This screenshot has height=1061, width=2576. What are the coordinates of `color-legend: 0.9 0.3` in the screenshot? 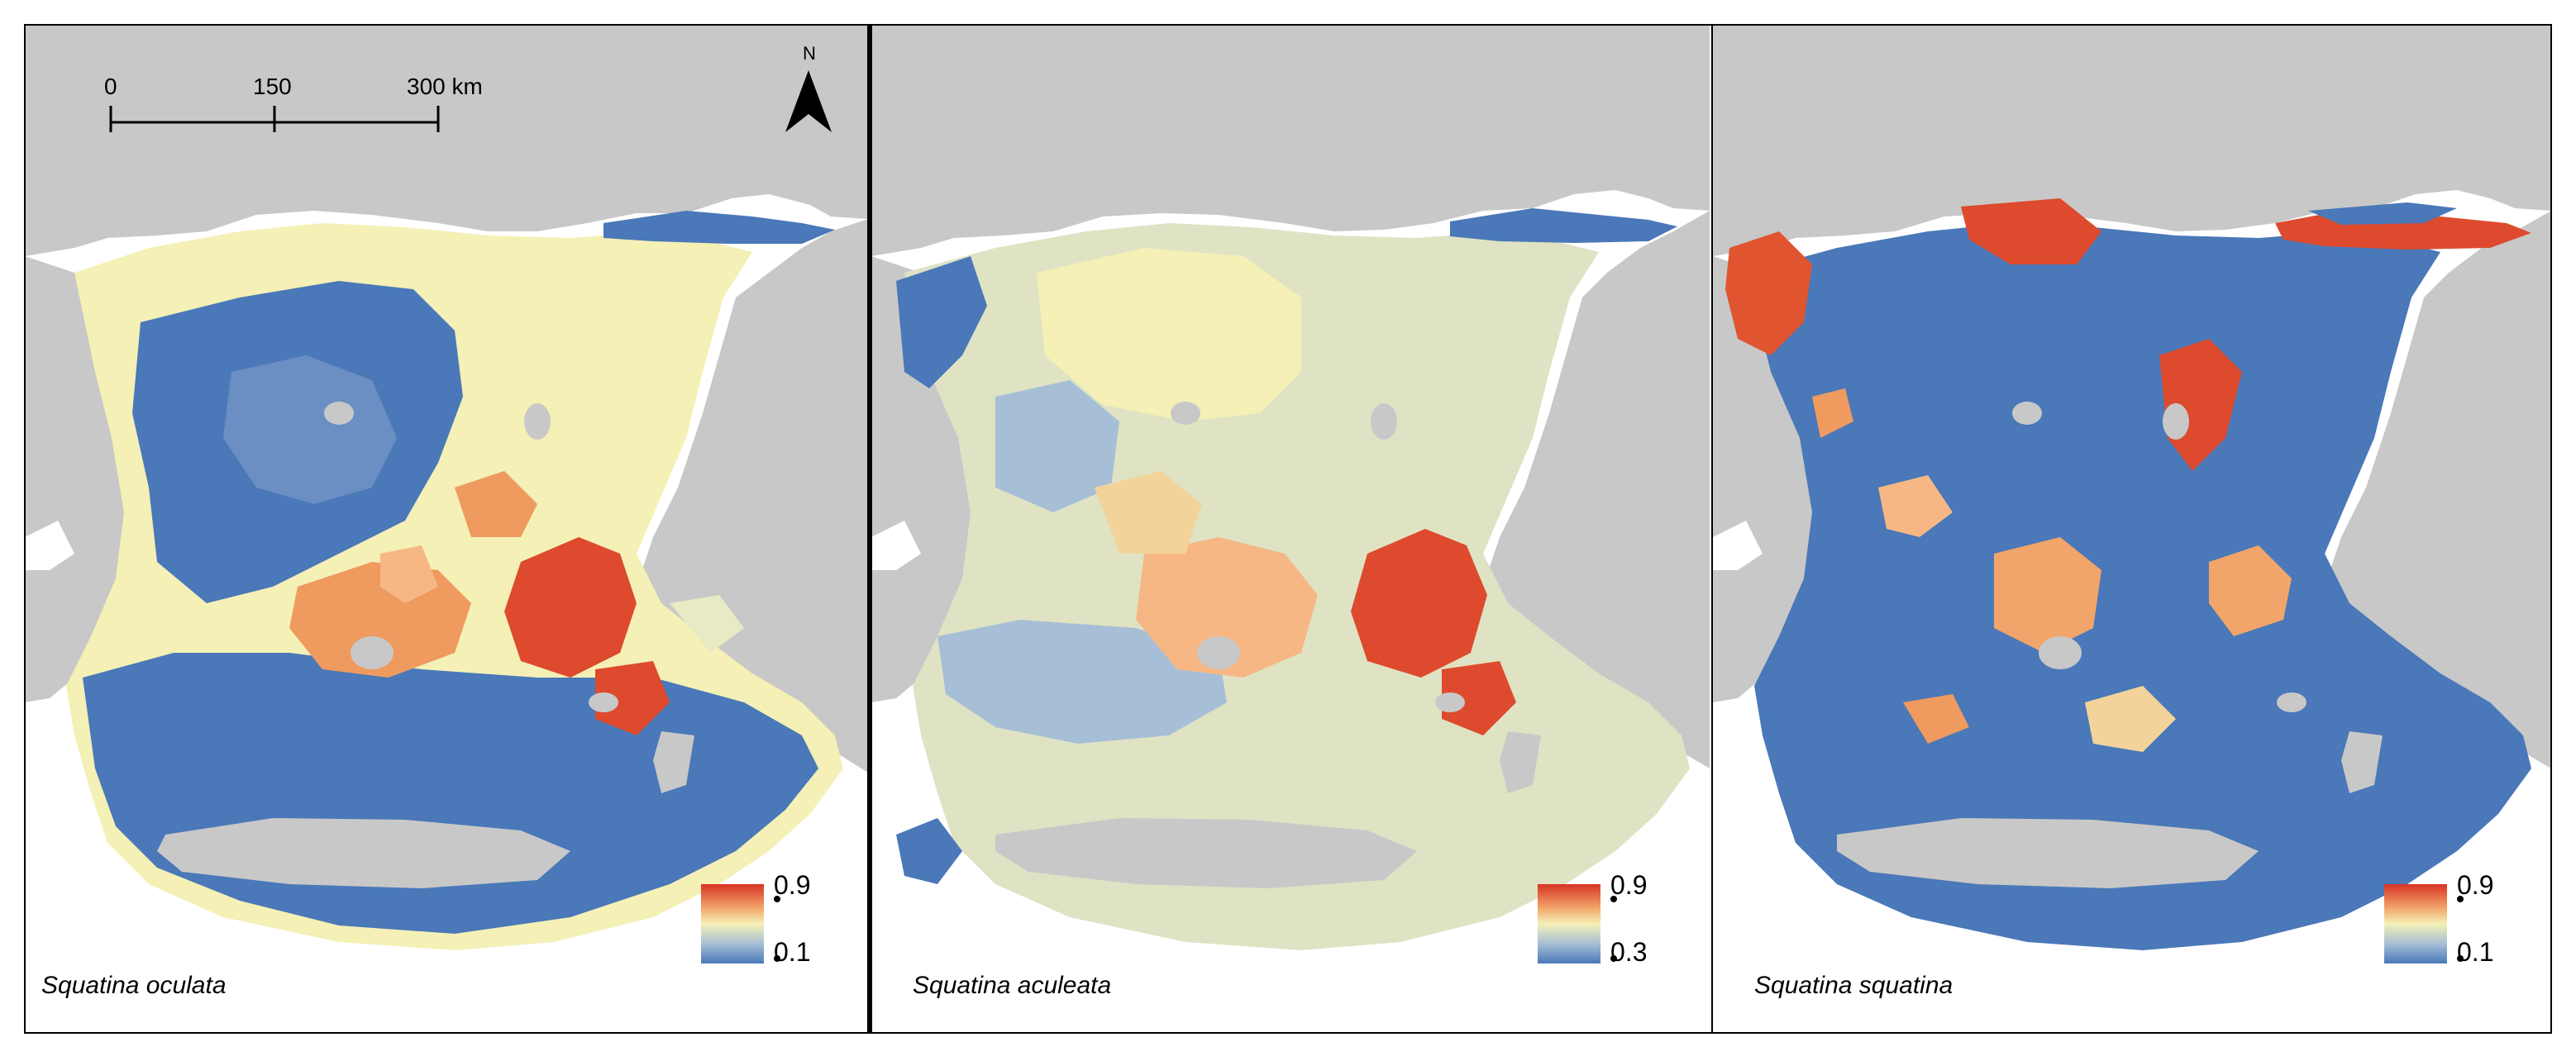 It's located at (1592, 918).